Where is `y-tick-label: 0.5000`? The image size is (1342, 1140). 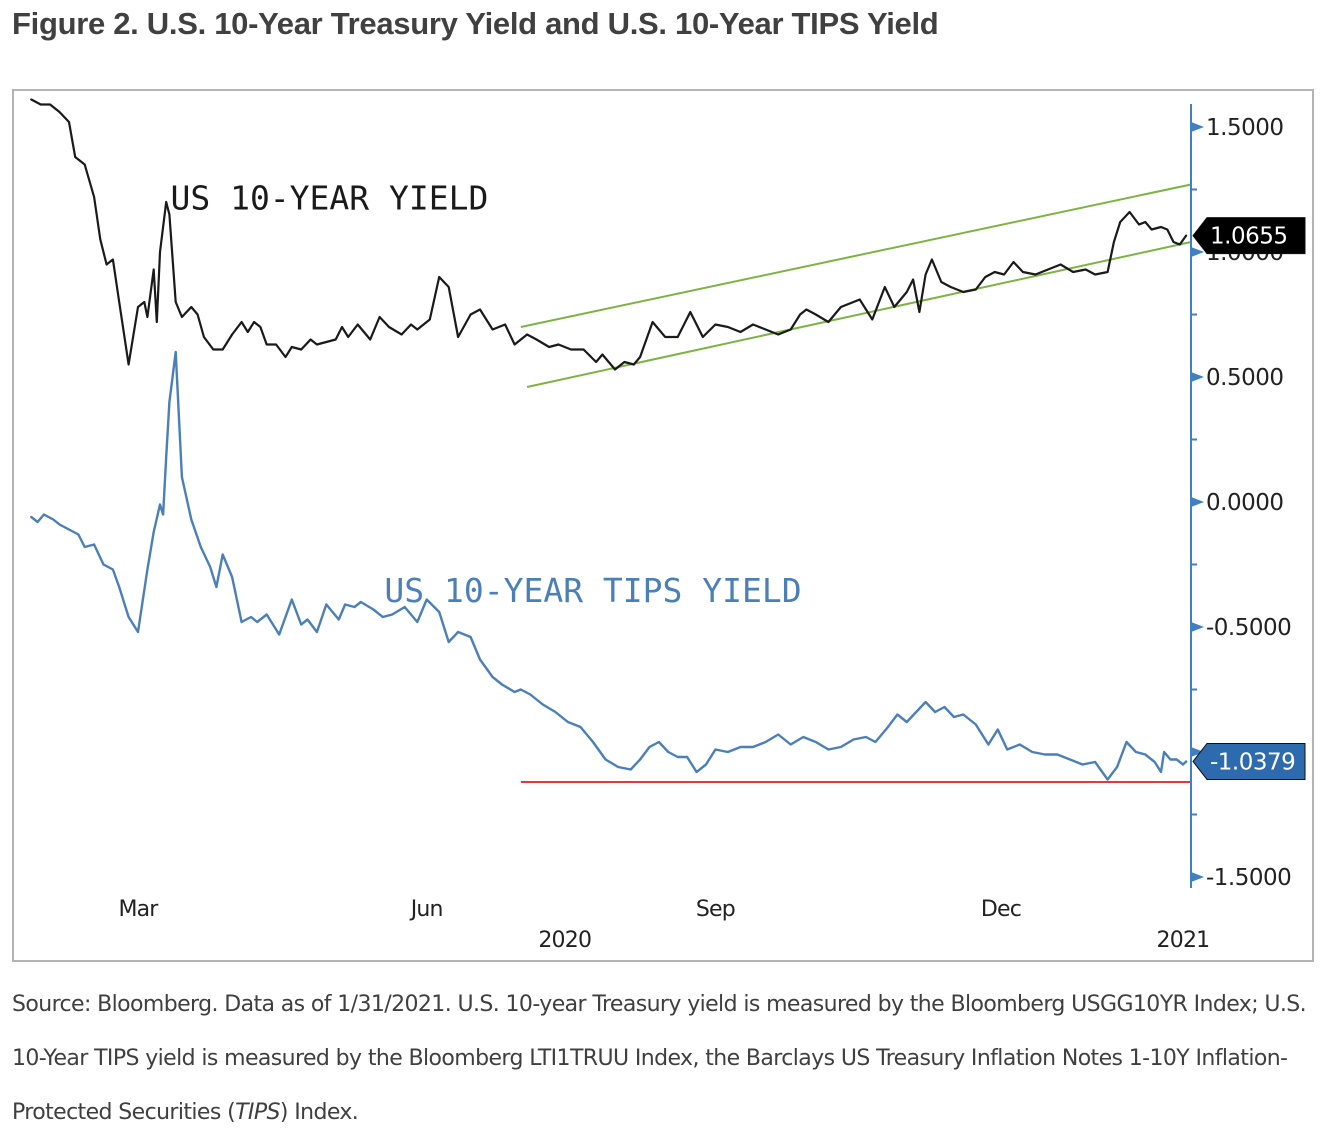
y-tick-label: 0.5000 is located at coordinates (1244, 378).